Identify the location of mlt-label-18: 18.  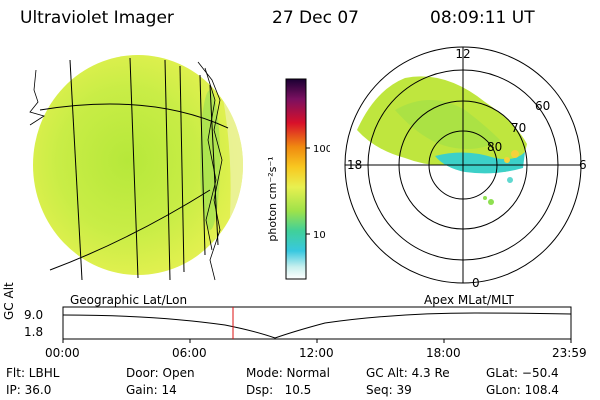
(354, 165).